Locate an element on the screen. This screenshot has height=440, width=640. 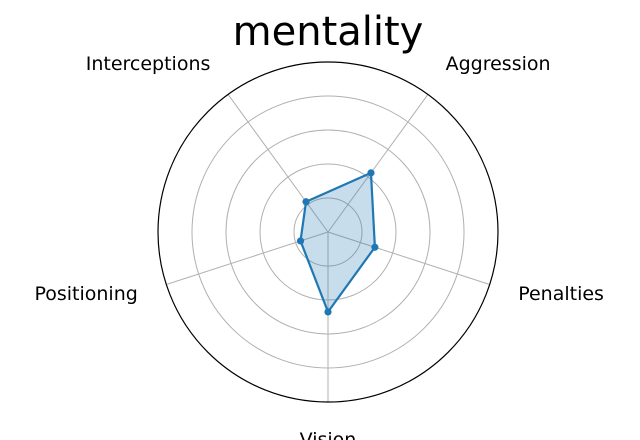
chart-title: mentality is located at coordinates (328, 32).